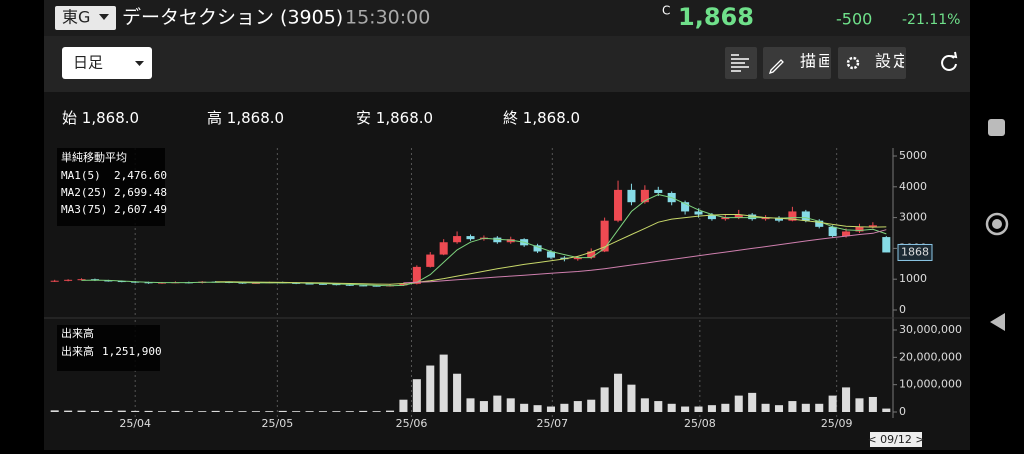 This screenshot has width=1024, height=454. Describe the element at coordinates (387, 18) in the screenshot. I see `time: 15:30:00` at that location.